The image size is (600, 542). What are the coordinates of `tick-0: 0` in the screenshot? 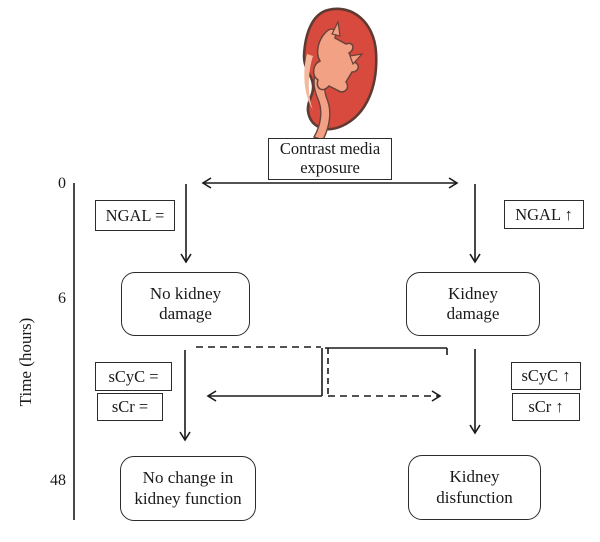 It's located at (62, 183).